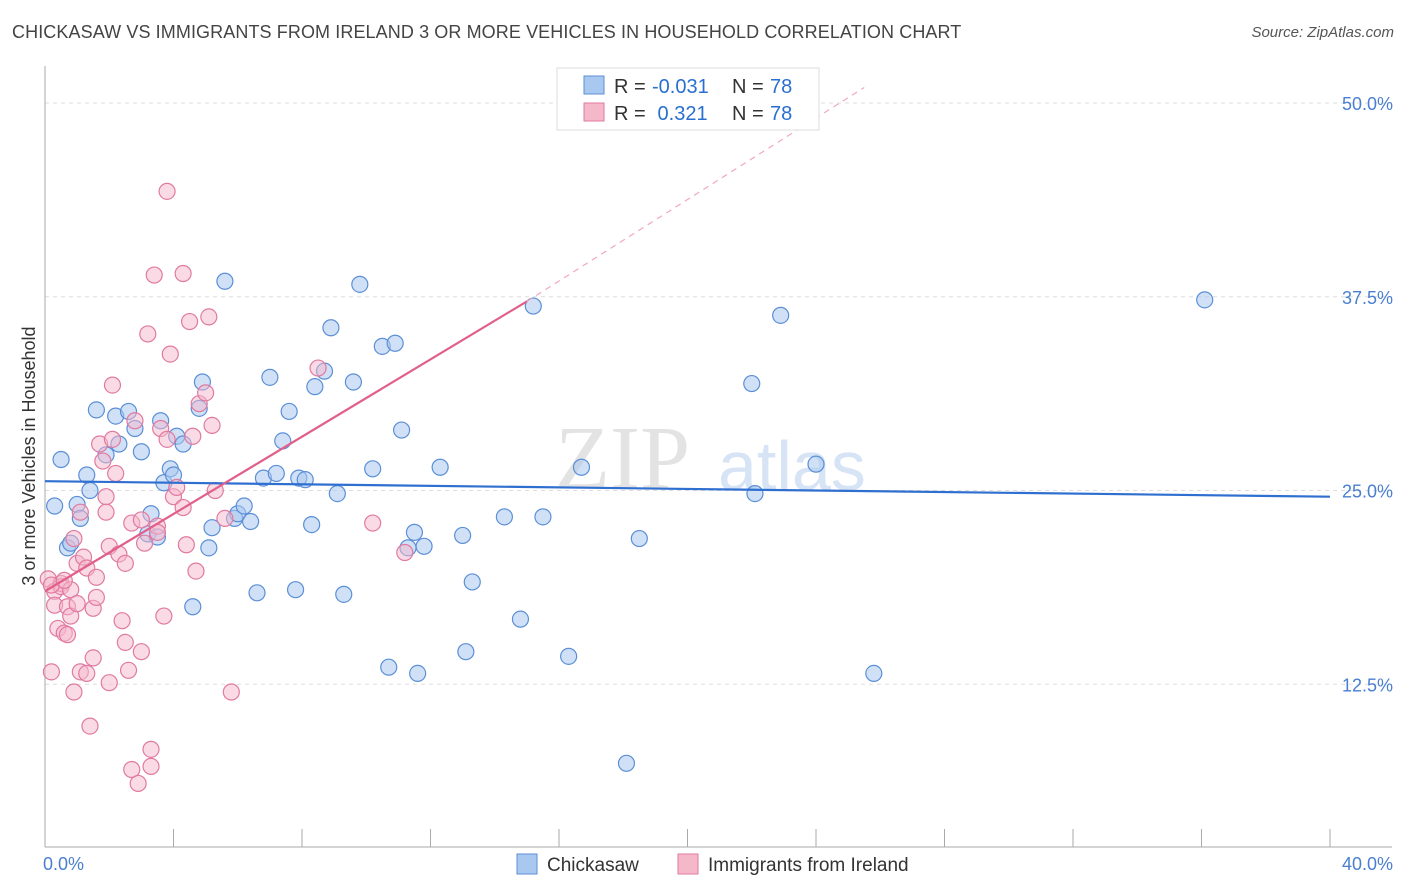 This screenshot has height=892, width=1406. What do you see at coordinates (1367, 394) in the screenshot?
I see `y-tick-labels: 12.5% 25.0% 37.5% 50.0%` at bounding box center [1367, 394].